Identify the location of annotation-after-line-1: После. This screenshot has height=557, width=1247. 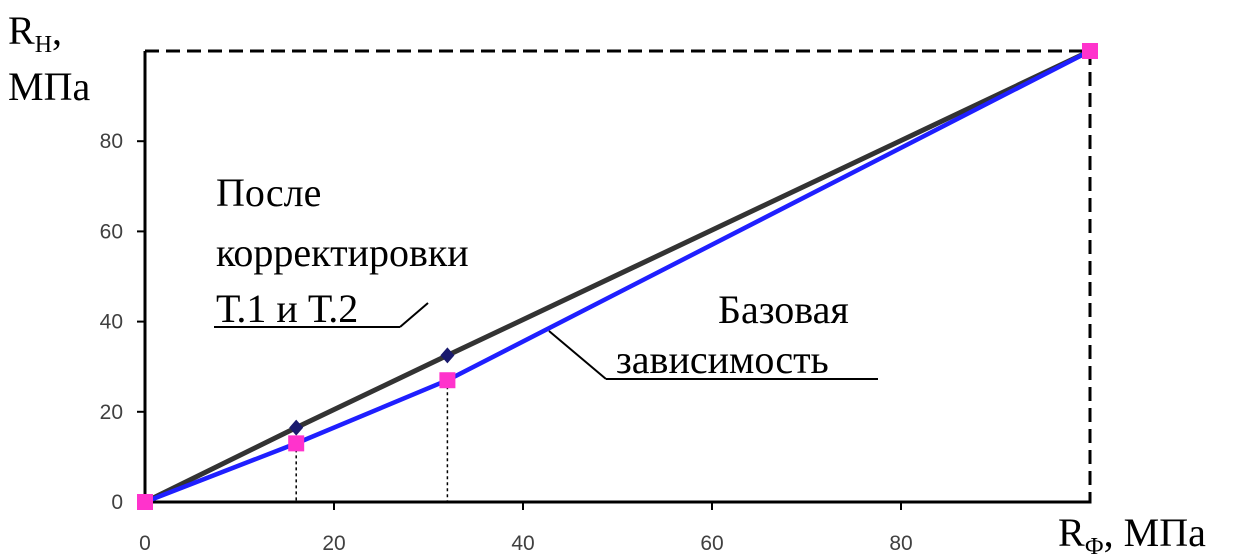
(268, 192).